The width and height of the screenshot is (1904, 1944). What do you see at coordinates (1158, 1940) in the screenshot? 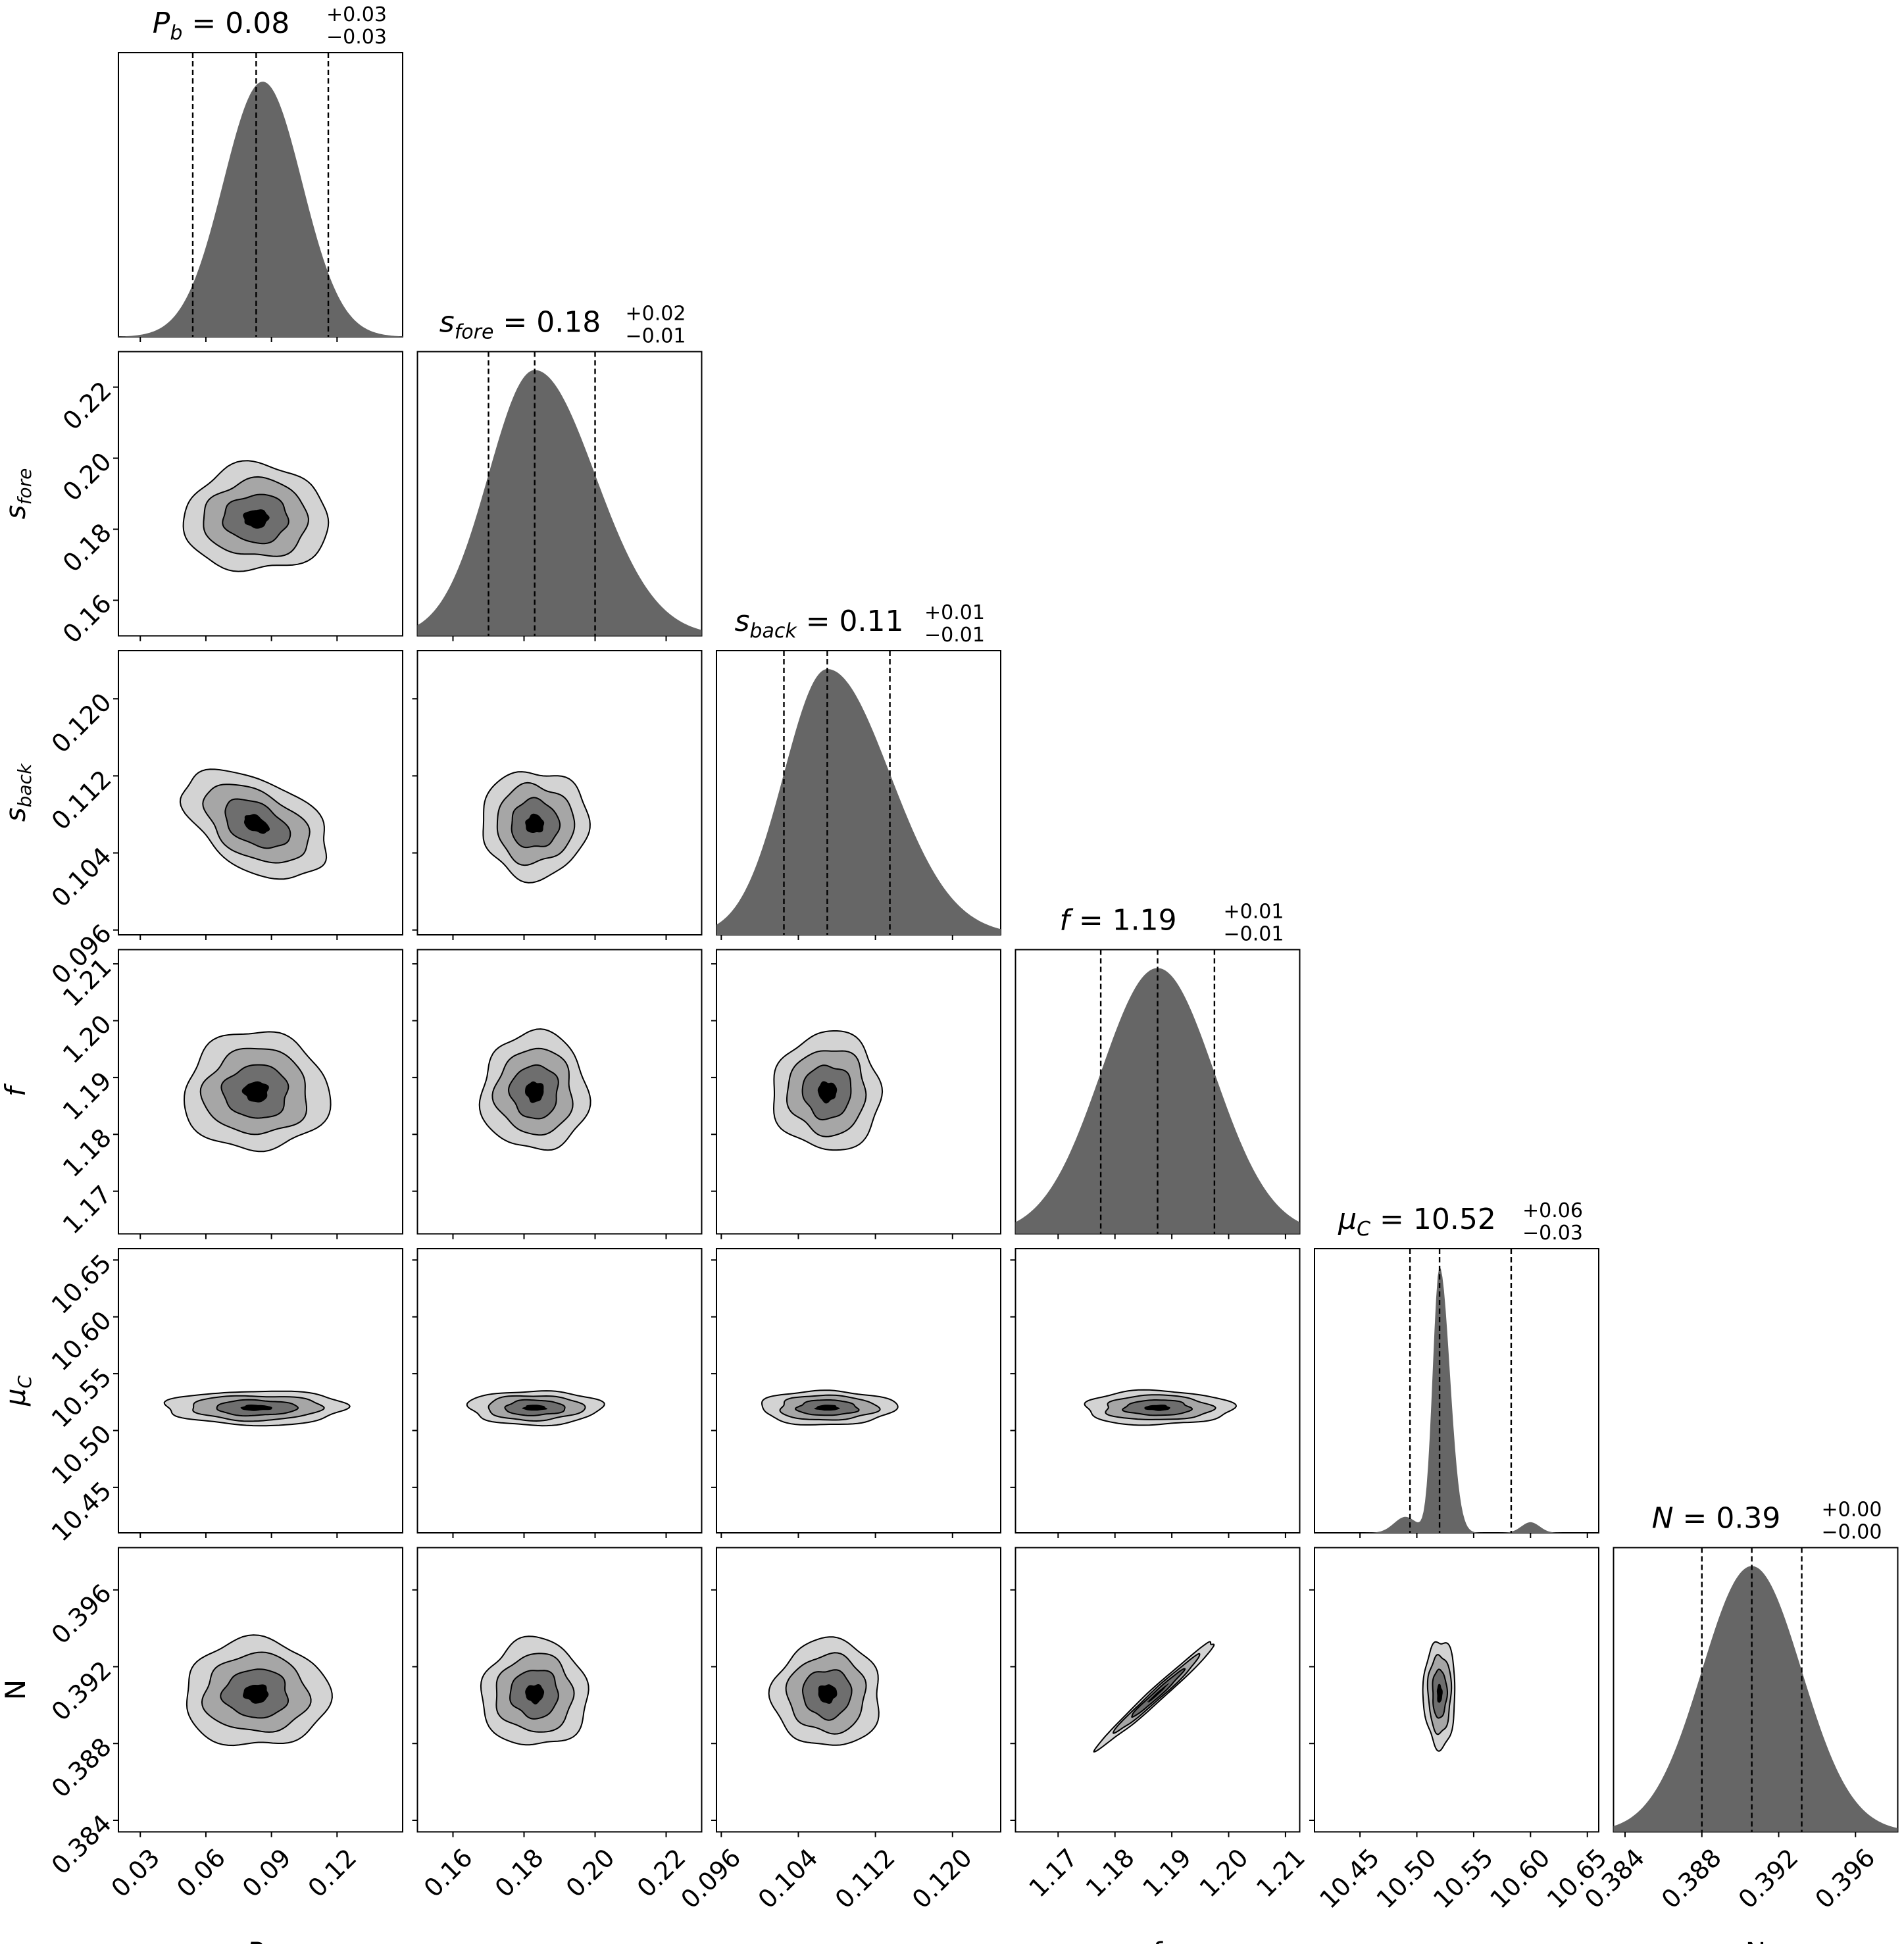
I see `x-axis-label-f: f` at bounding box center [1158, 1940].